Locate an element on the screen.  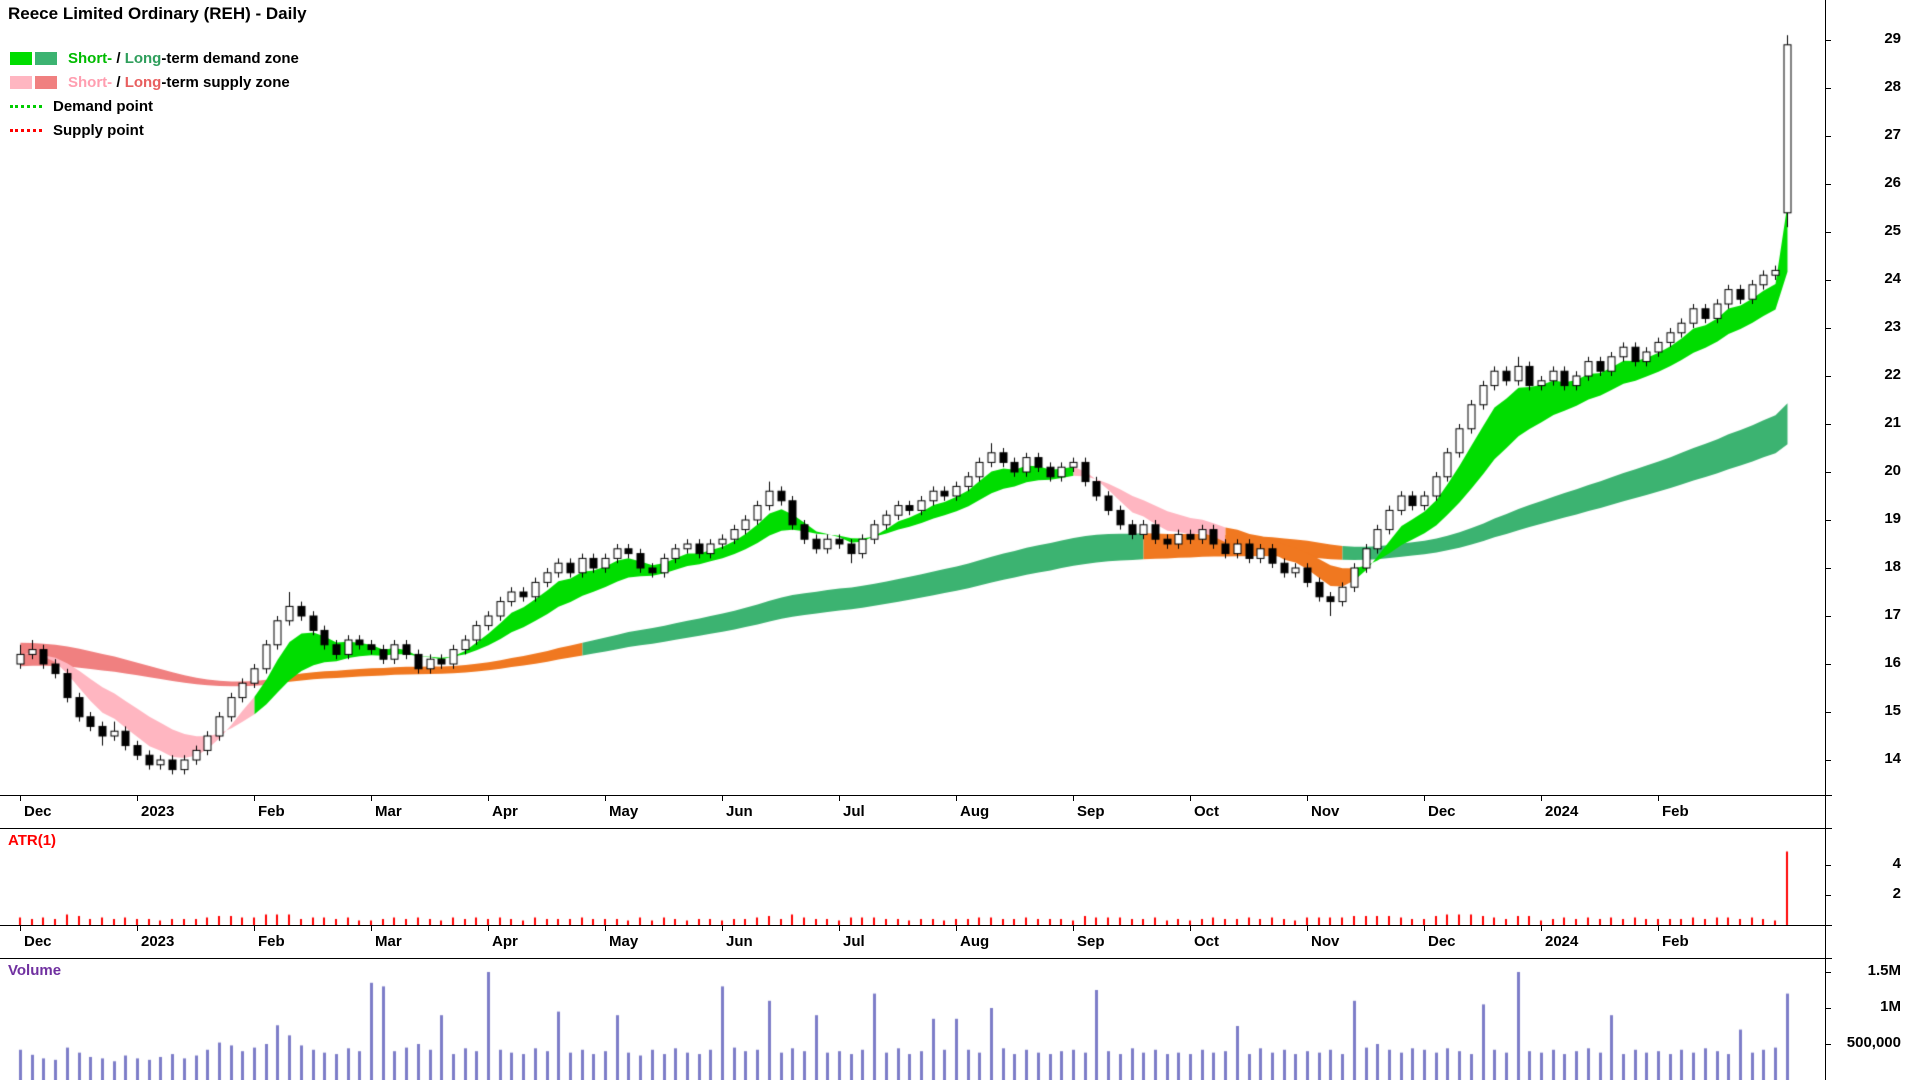
legend-label: Supply point is located at coordinates (98, 130).